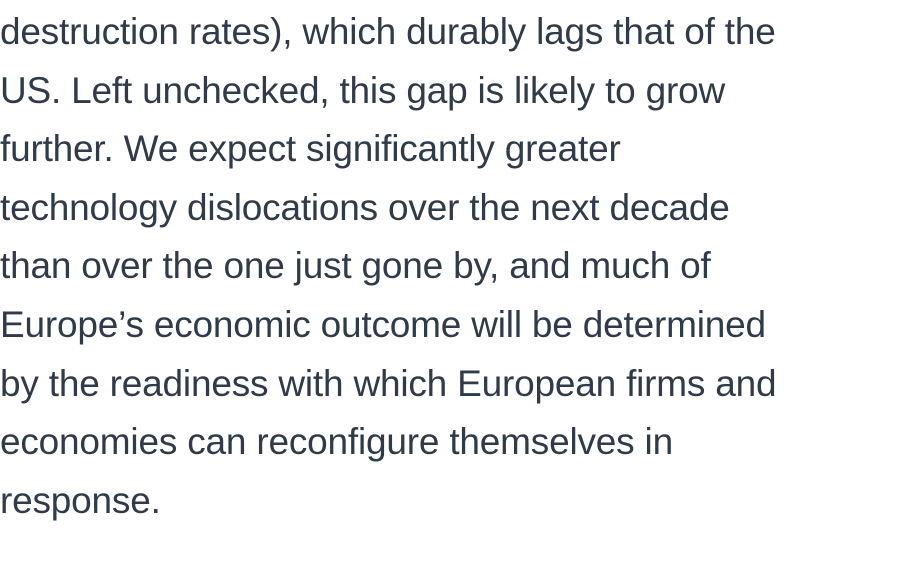 This screenshot has height=561, width=902. I want to click on text-line: response., so click(80, 500).